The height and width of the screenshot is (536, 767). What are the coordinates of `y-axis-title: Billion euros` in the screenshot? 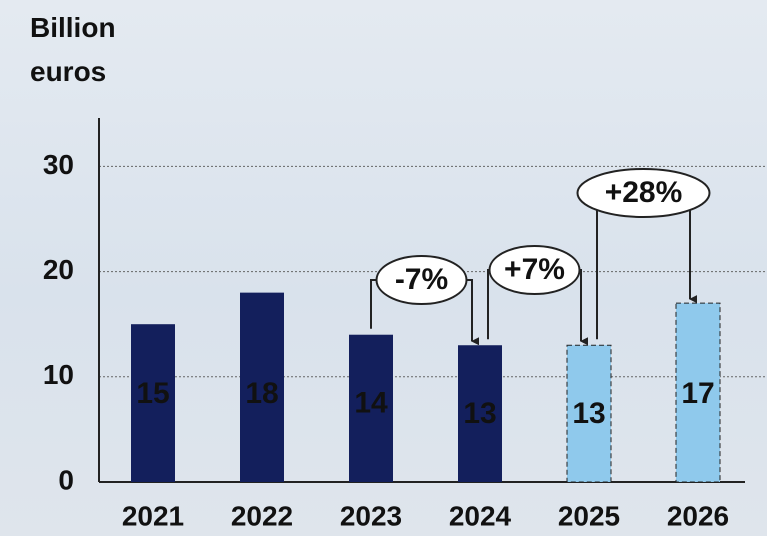 It's located at (73, 49).